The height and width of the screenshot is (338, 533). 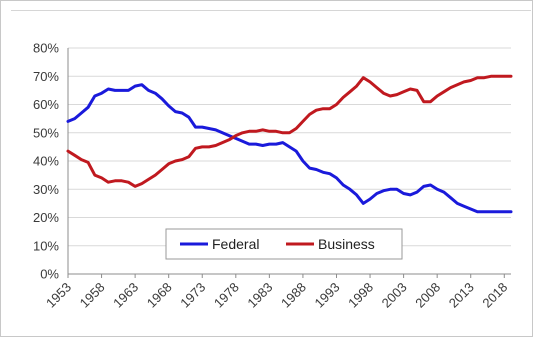 What do you see at coordinates (46, 48) in the screenshot?
I see `y-tick-label: 80%` at bounding box center [46, 48].